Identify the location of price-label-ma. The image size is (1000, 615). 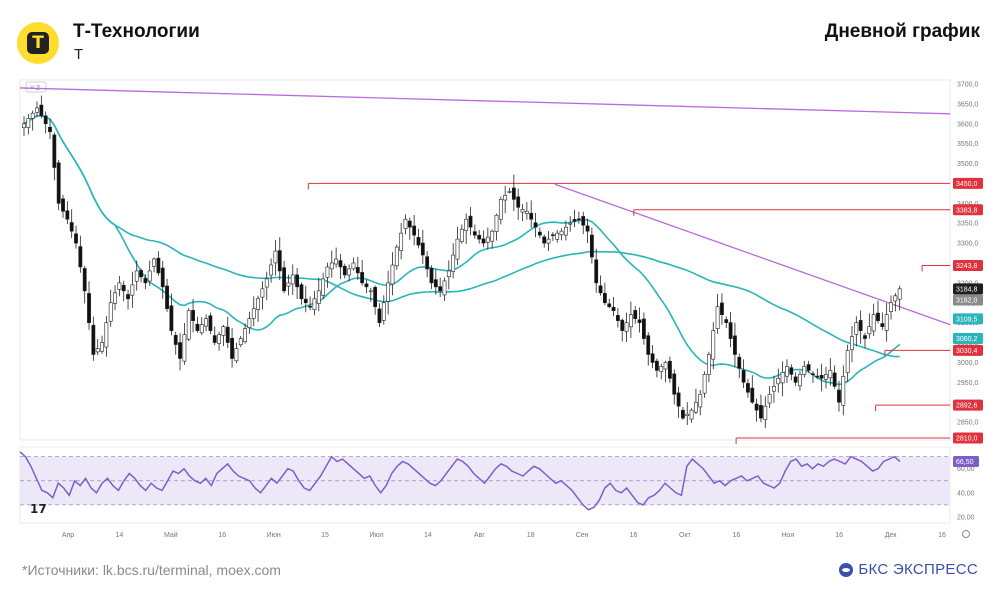
(968, 319).